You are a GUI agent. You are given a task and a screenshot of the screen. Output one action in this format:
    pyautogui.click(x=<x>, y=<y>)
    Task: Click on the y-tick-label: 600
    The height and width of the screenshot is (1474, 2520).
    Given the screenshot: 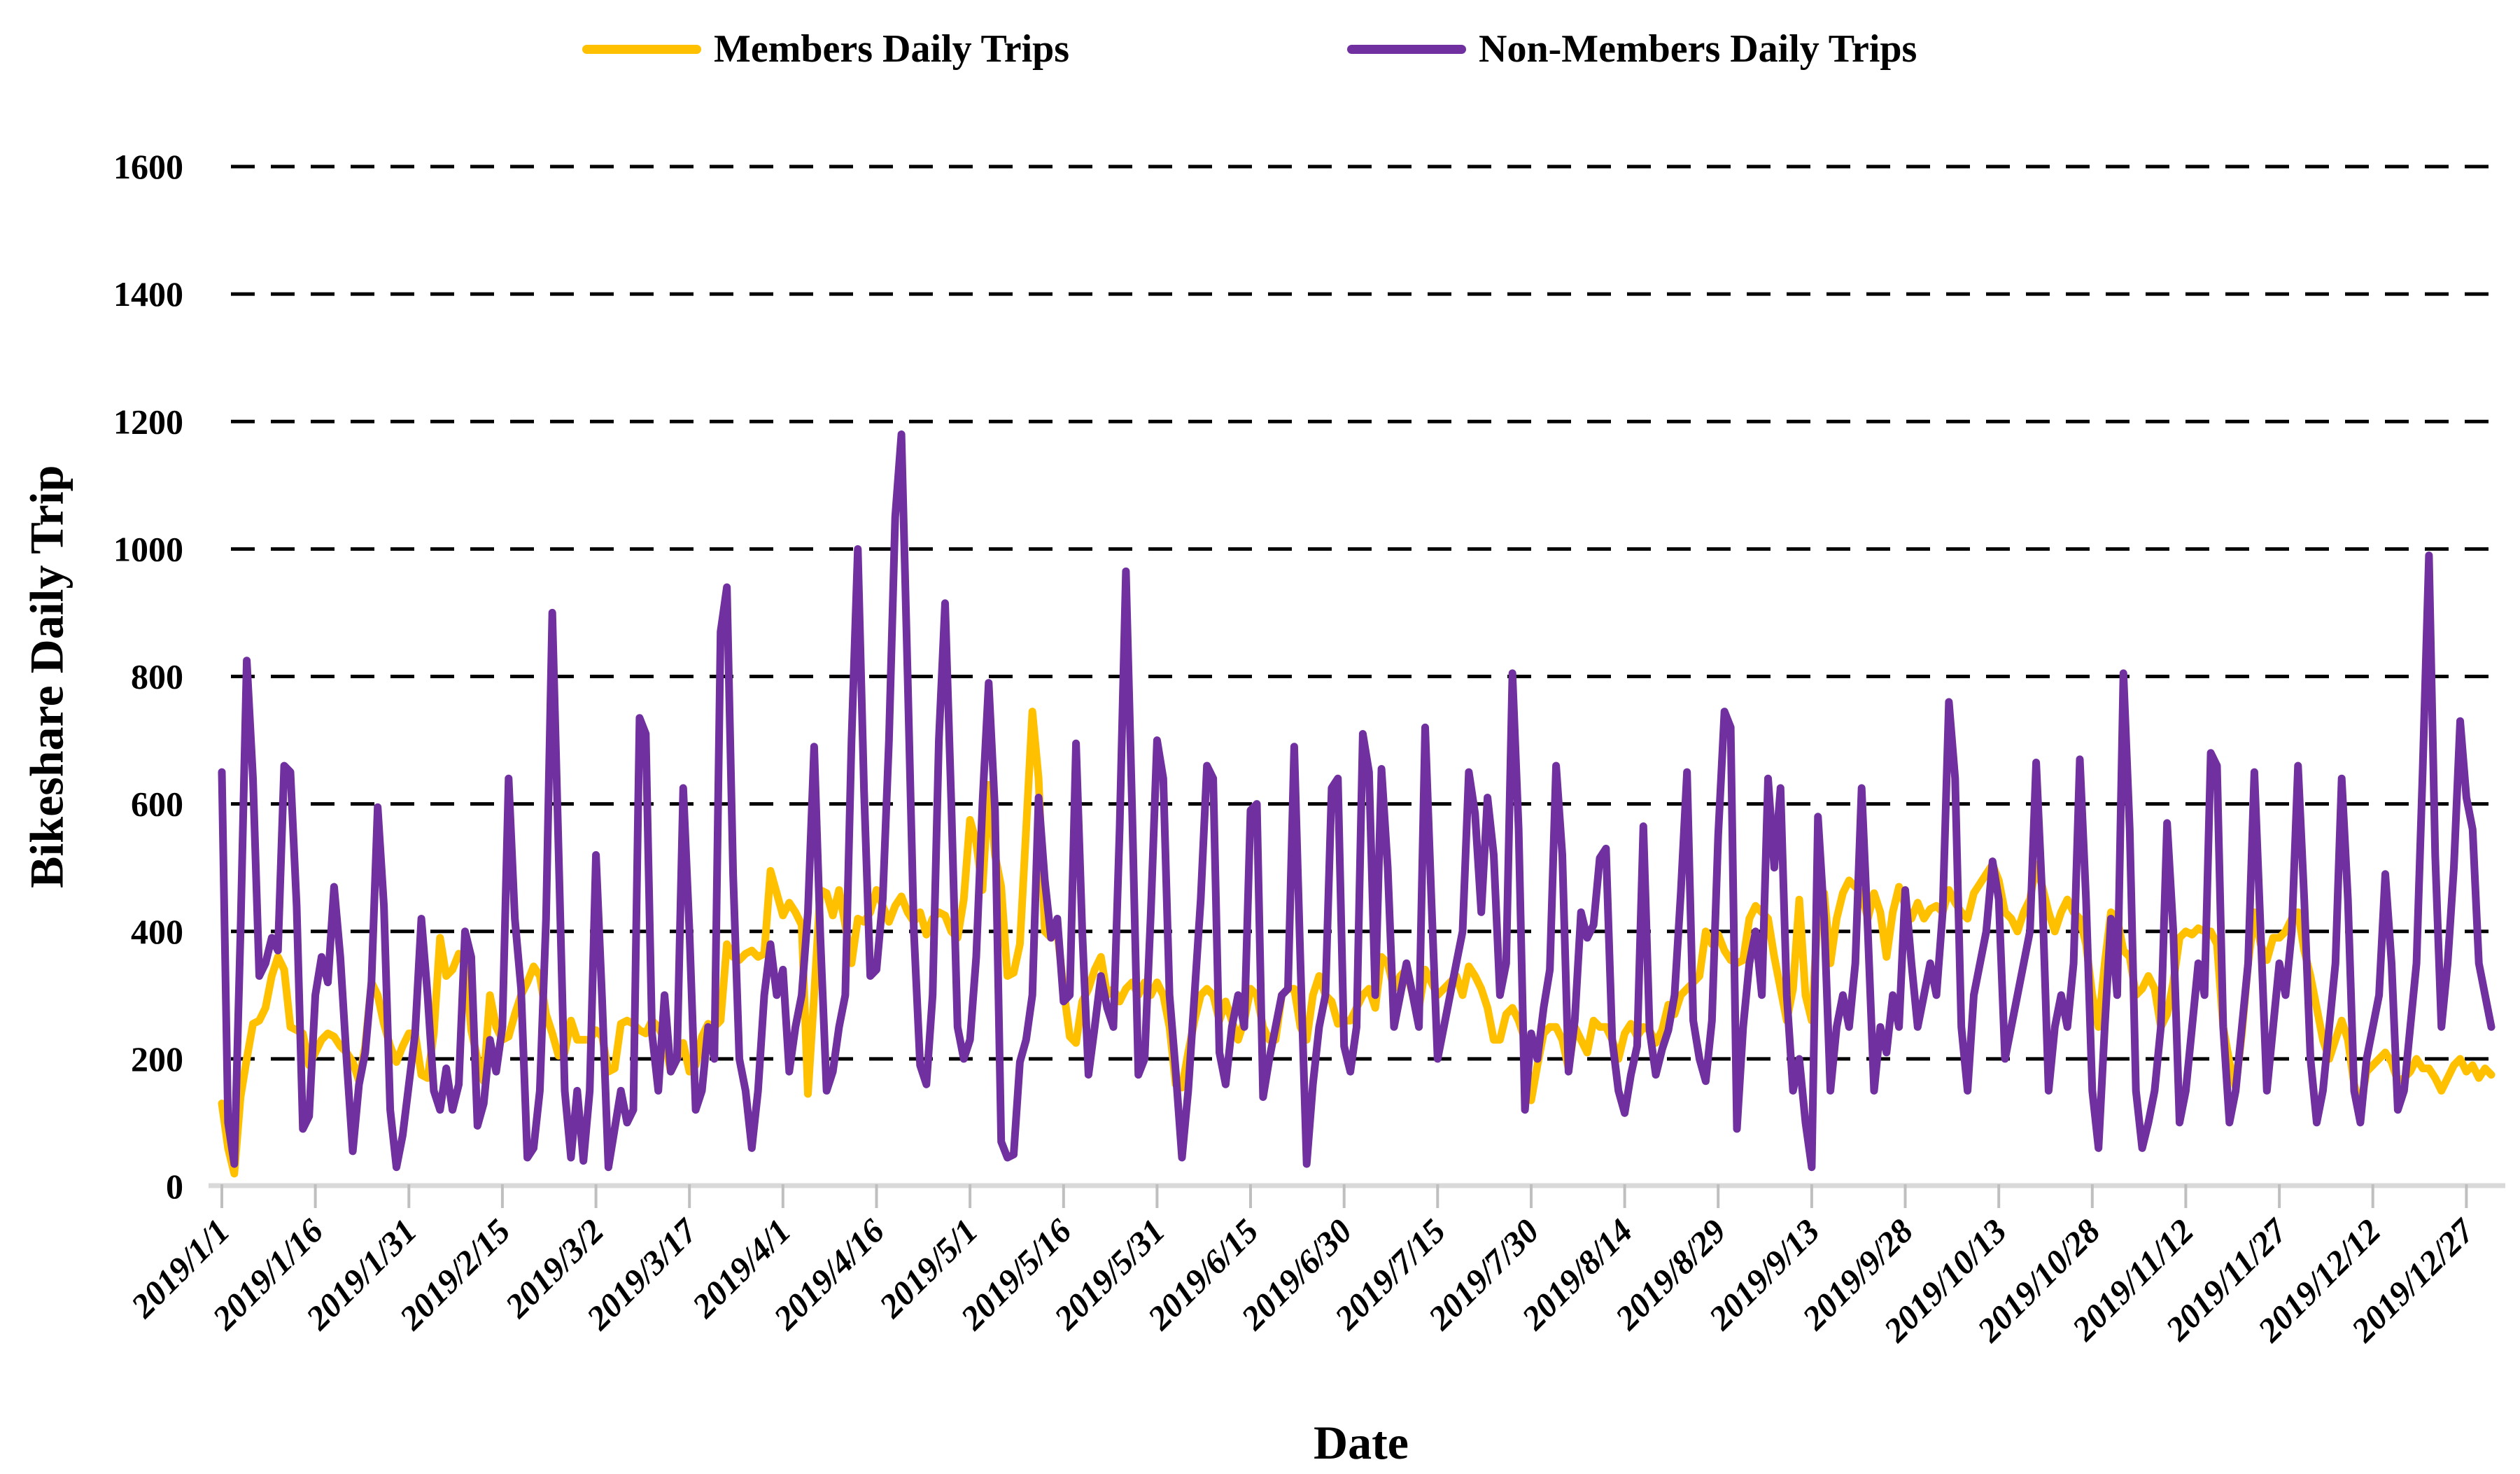 What is the action you would take?
    pyautogui.click(x=157, y=805)
    